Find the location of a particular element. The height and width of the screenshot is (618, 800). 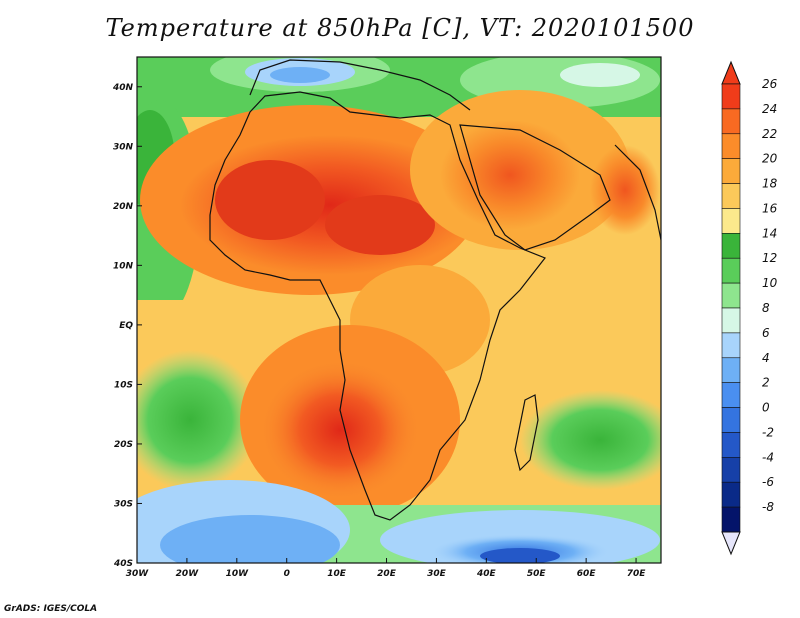

lon-tick-label: 60E is located at coordinates (587, 574).